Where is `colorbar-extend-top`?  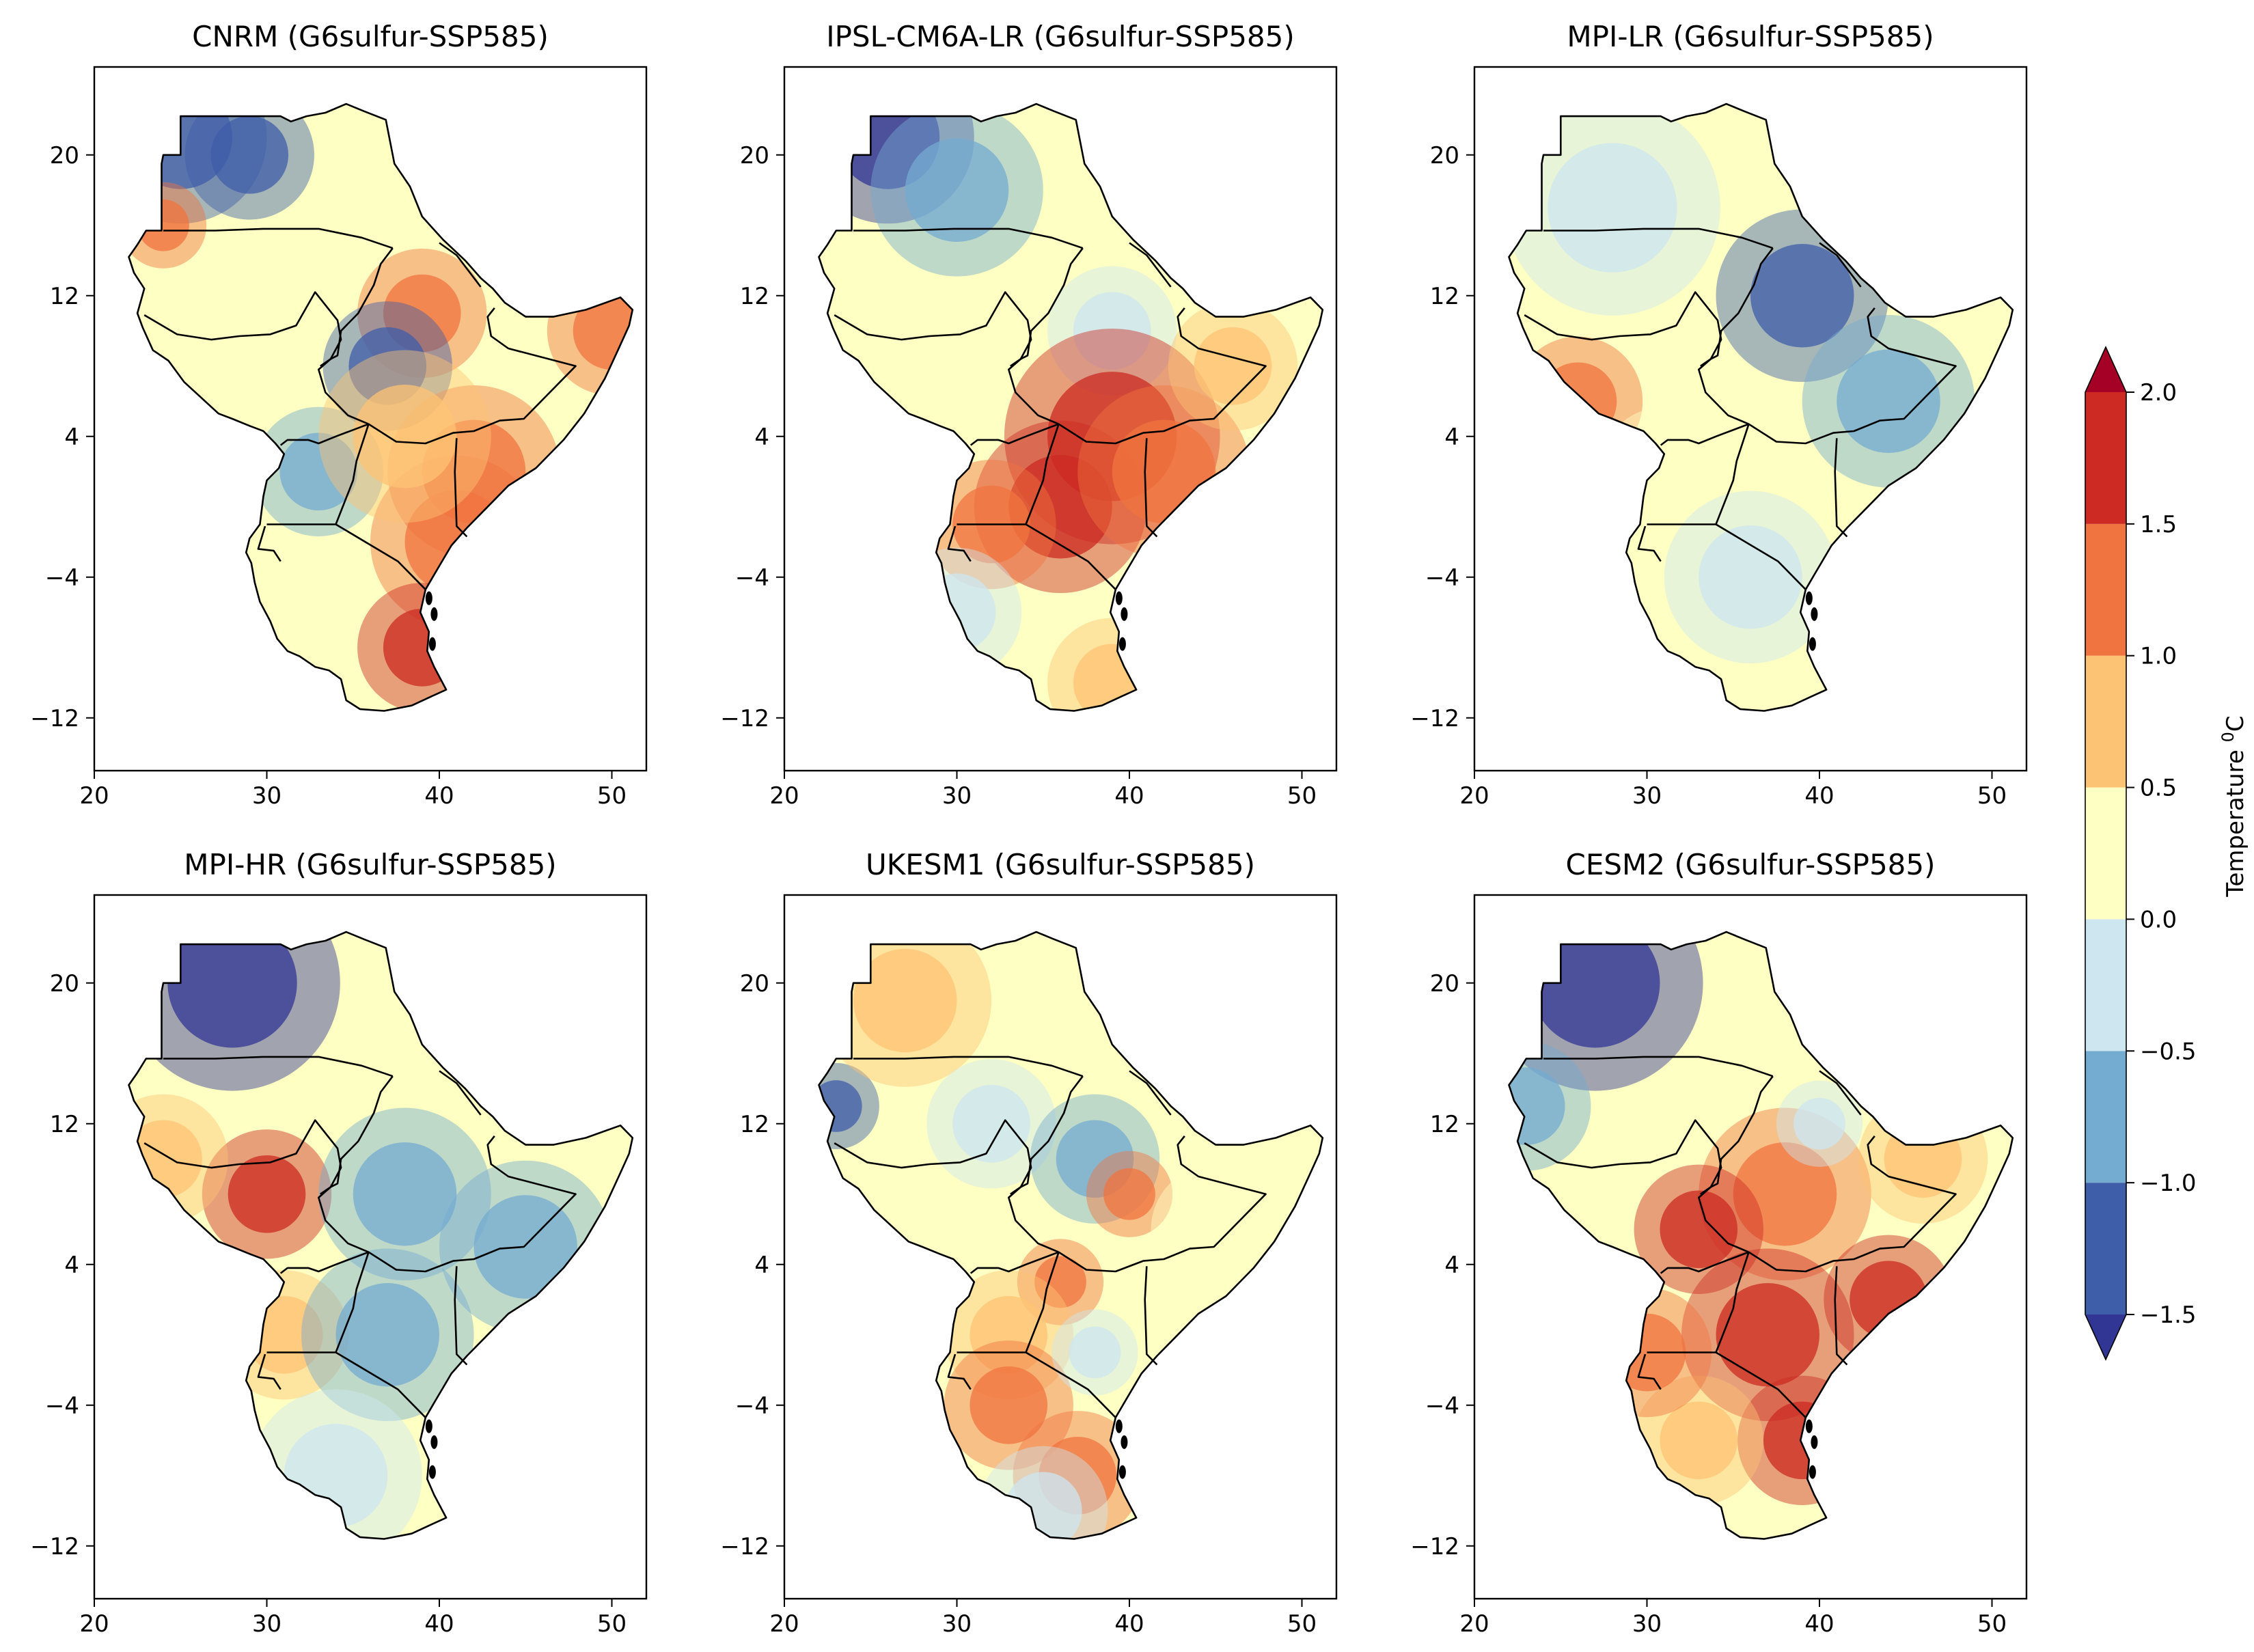
colorbar-extend-top is located at coordinates (2105, 370).